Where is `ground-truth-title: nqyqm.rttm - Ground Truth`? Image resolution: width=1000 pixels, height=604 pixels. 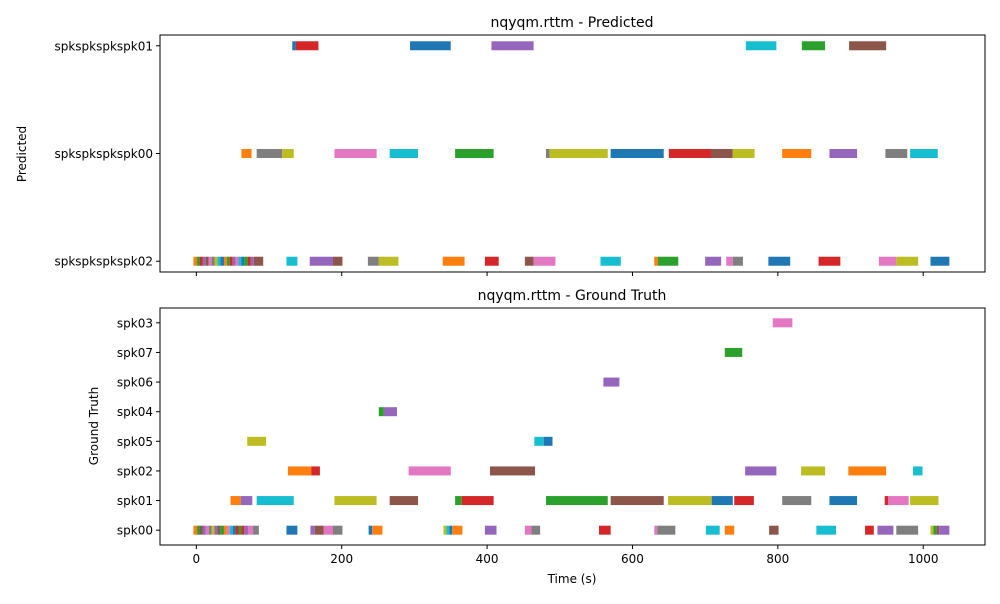
ground-truth-title: nqyqm.rttm - Ground Truth is located at coordinates (572, 296).